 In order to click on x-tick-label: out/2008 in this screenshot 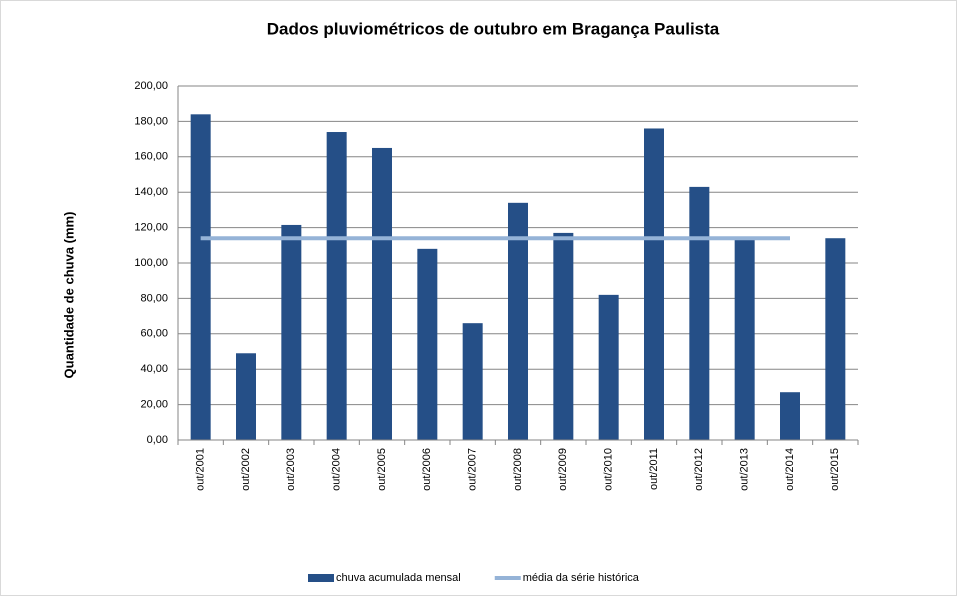, I will do `click(518, 469)`.